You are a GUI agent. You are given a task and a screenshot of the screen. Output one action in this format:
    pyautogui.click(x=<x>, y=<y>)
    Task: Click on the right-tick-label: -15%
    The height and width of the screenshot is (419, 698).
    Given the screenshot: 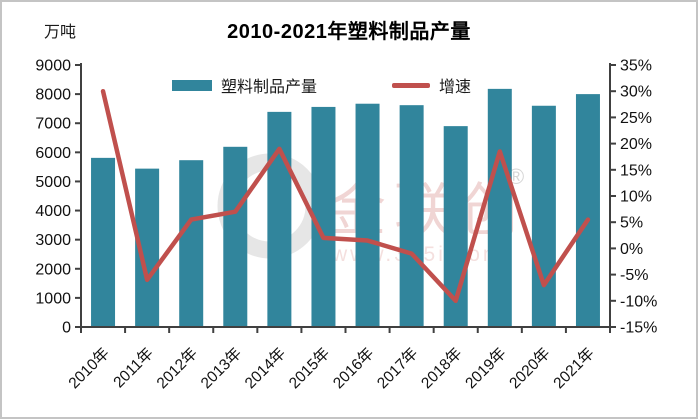 What is the action you would take?
    pyautogui.click(x=638, y=328)
    